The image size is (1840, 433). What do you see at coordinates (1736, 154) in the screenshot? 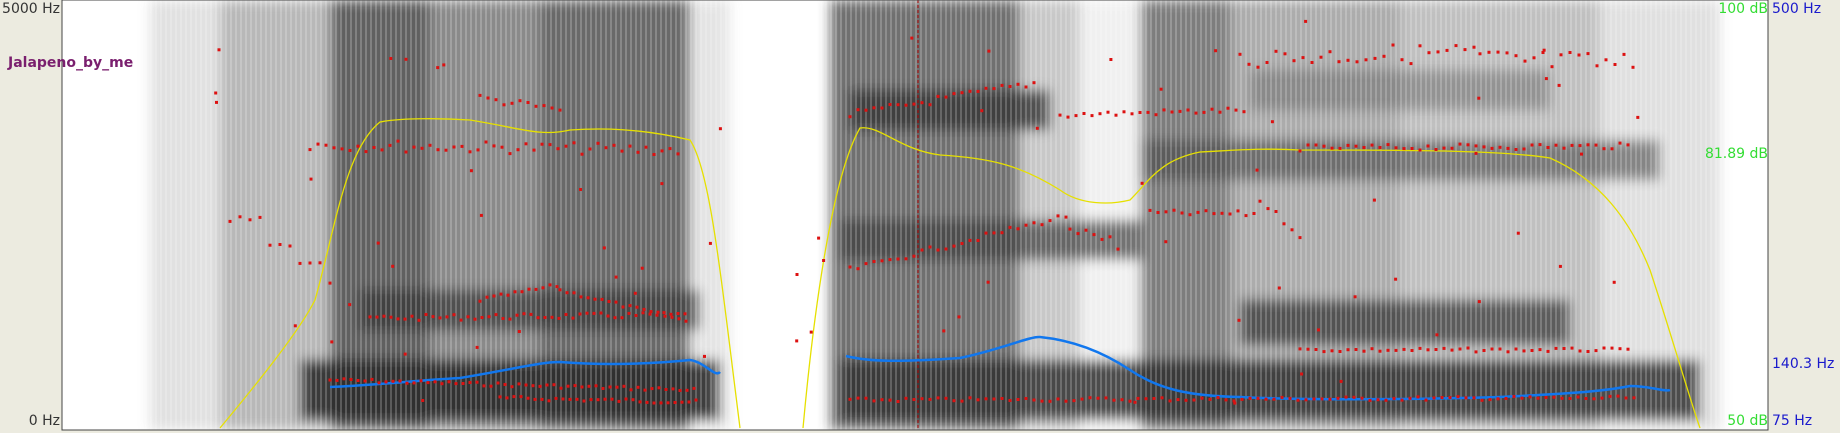
I see `intensity-mid-label: 81.89 dB` at bounding box center [1736, 154].